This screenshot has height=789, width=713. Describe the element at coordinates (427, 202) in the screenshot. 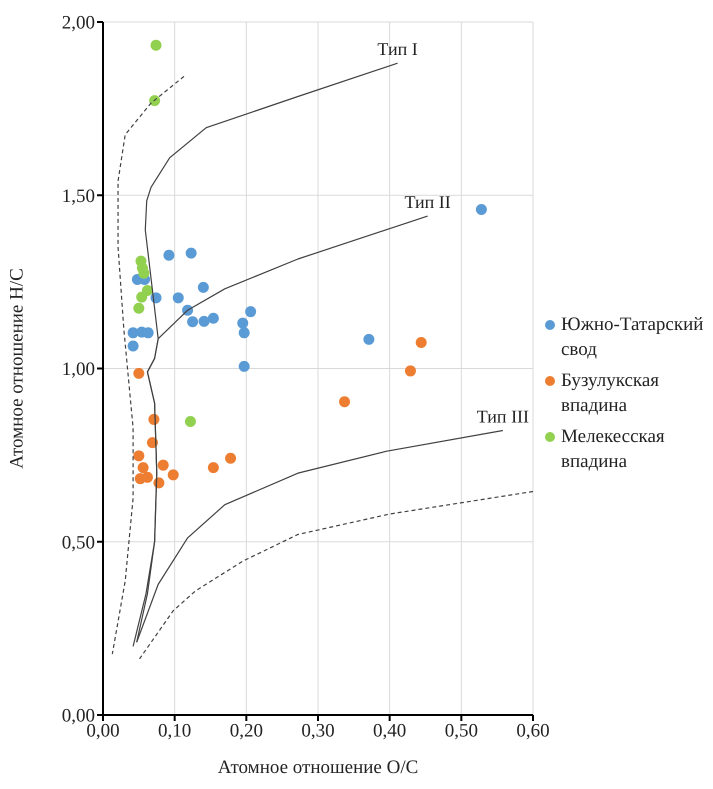

I see `annotation: Тип II` at that location.